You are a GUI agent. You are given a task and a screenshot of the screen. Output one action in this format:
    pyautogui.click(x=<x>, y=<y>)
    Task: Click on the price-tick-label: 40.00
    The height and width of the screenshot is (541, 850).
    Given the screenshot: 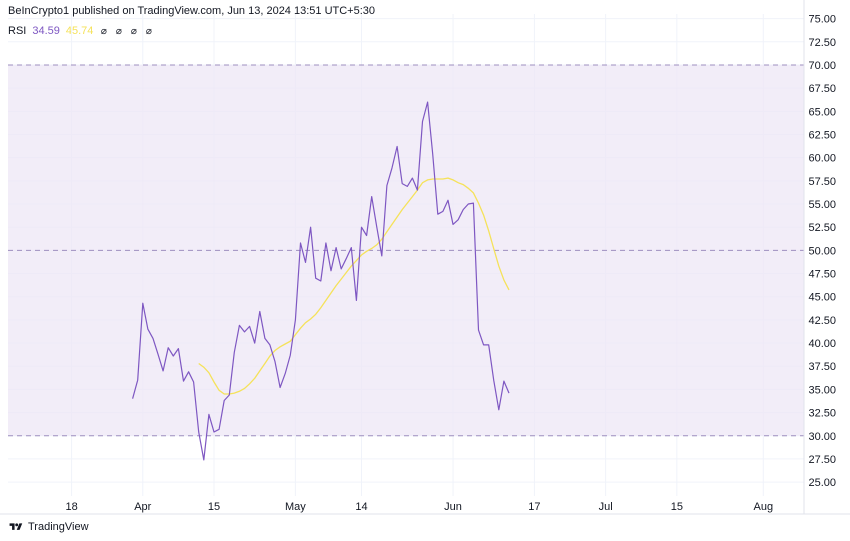 What is the action you would take?
    pyautogui.click(x=822, y=344)
    